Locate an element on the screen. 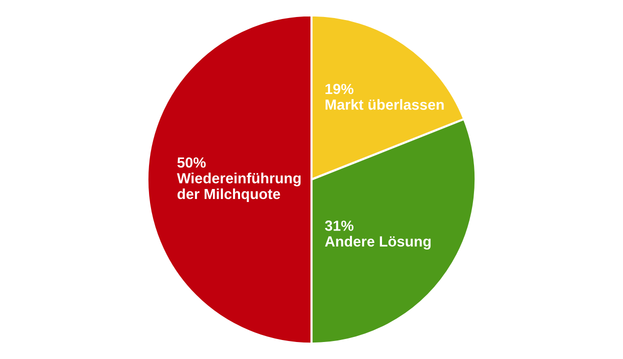  slice-label: Andere Lösung is located at coordinates (377, 243).